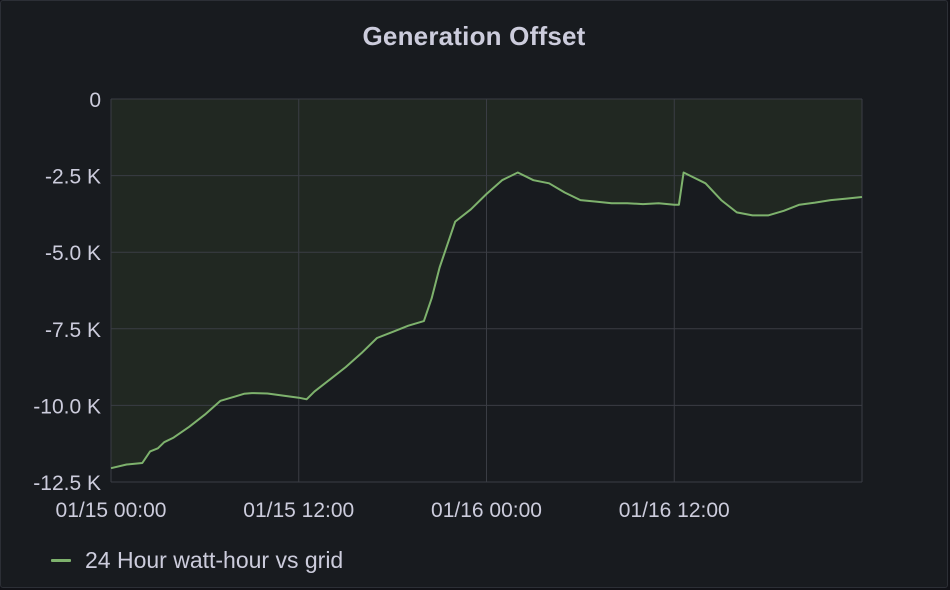  I want to click on y-tick-label: -7.5 K, so click(73, 330).